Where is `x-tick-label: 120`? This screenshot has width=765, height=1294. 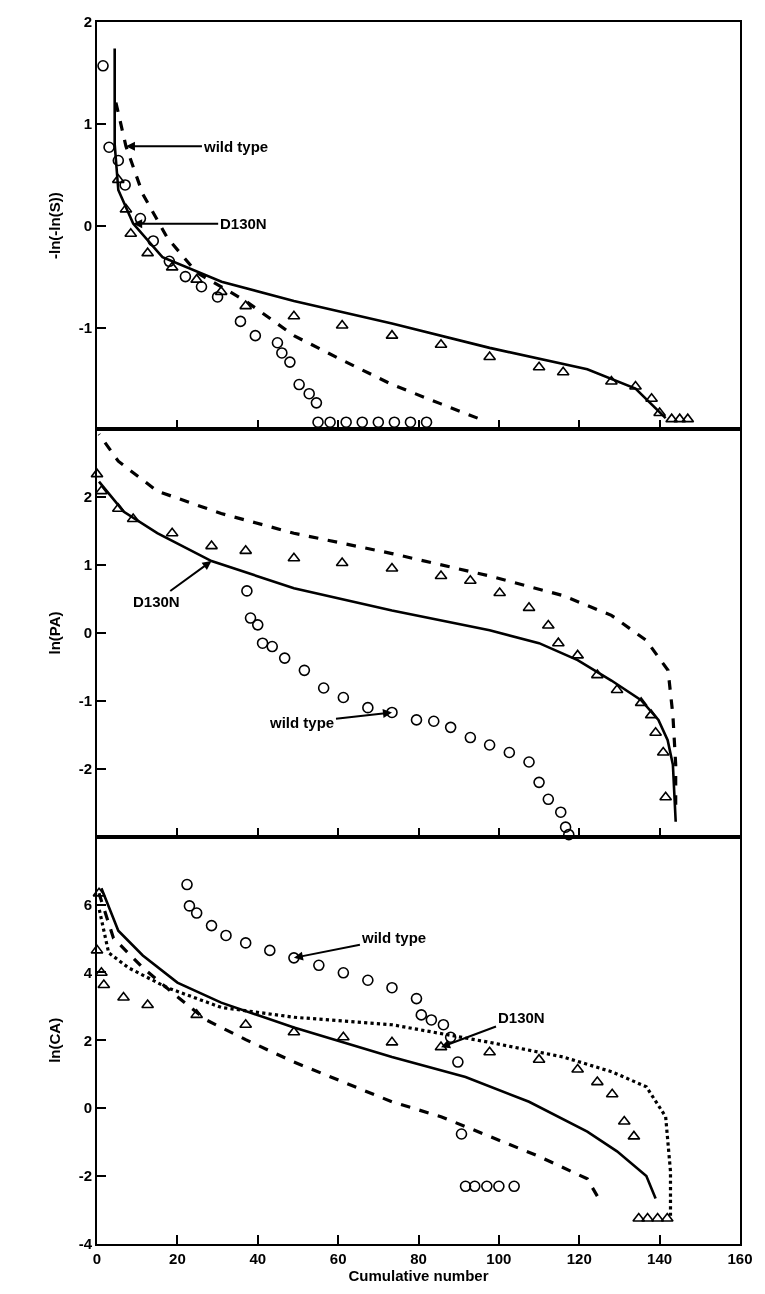
x-tick-label: 120 is located at coordinates (579, 1258).